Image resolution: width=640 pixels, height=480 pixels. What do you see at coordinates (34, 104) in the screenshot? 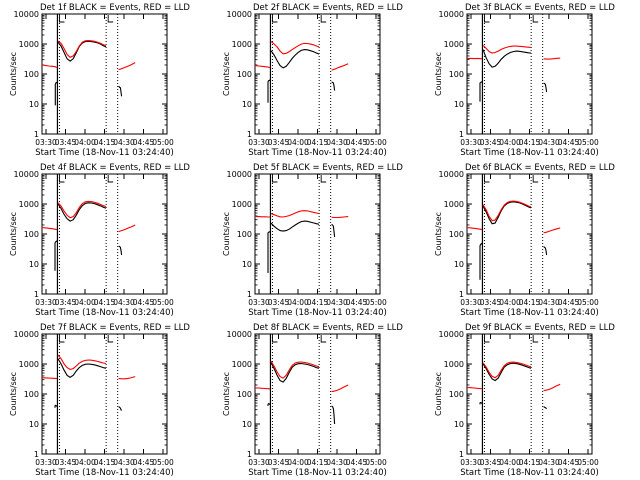
I see `panel-1f-ytick-label: 10` at bounding box center [34, 104].